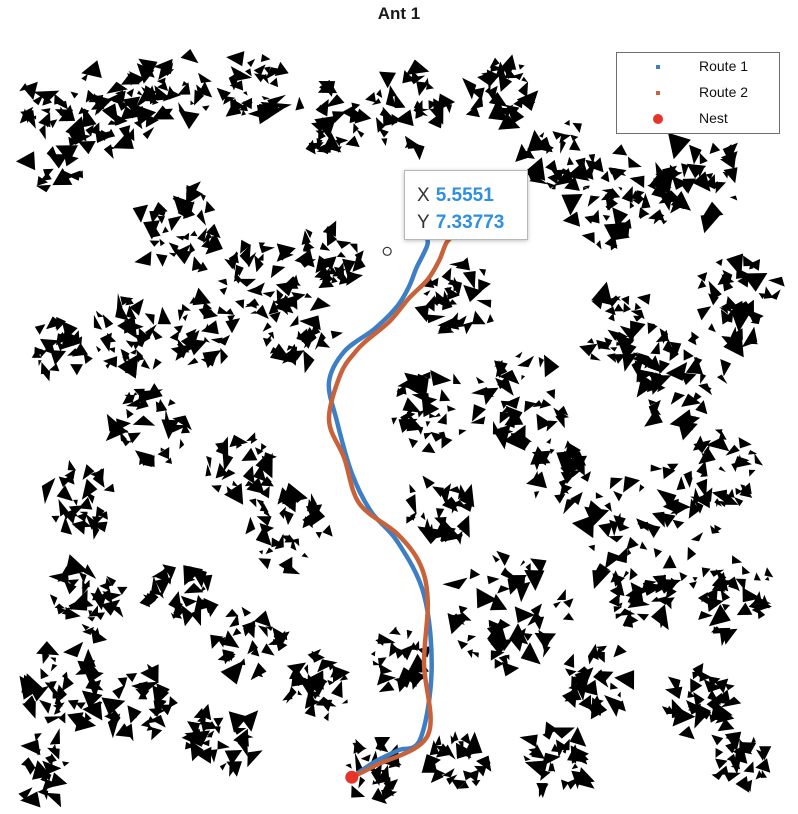 The height and width of the screenshot is (814, 798). I want to click on legend-item-route-2: Route 2, so click(698, 93).